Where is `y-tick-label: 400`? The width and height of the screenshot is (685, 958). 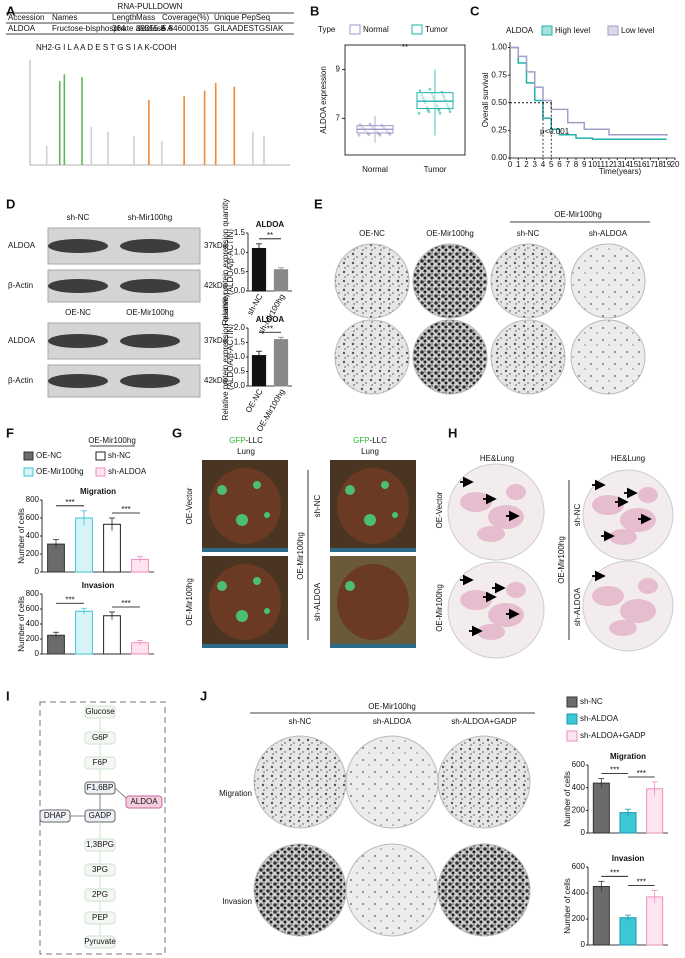 y-tick-label: 400 is located at coordinates (33, 535).